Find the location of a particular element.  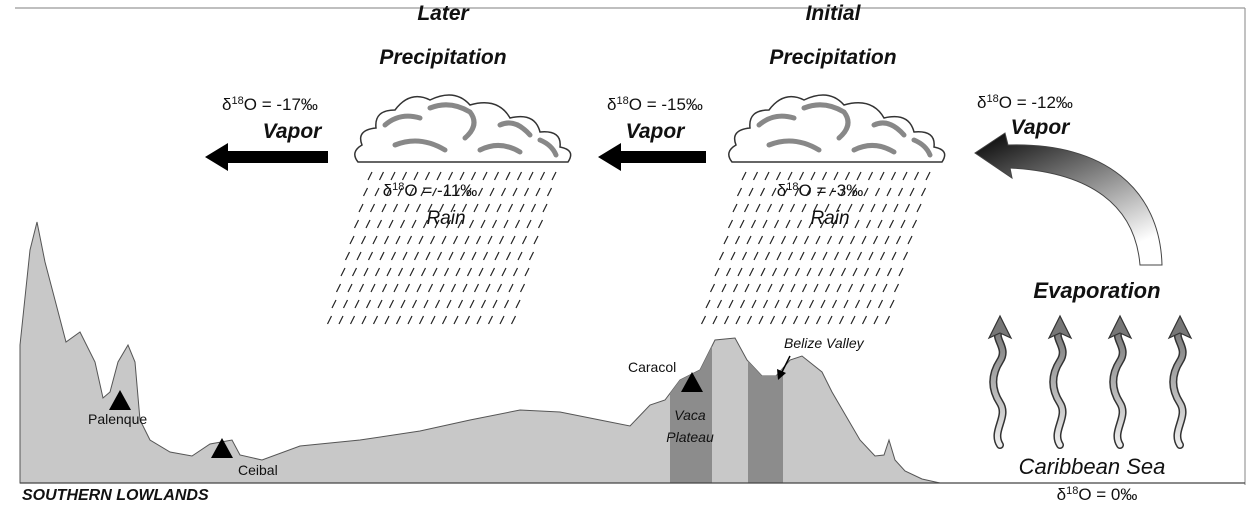

cloud-title: Initial is located at coordinates (834, 13).